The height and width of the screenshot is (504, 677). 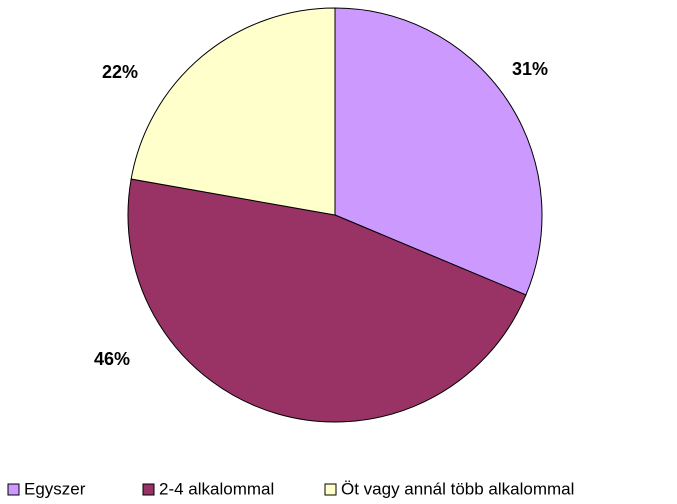 What do you see at coordinates (55, 488) in the screenshot?
I see `legend-label: Egyszer` at bounding box center [55, 488].